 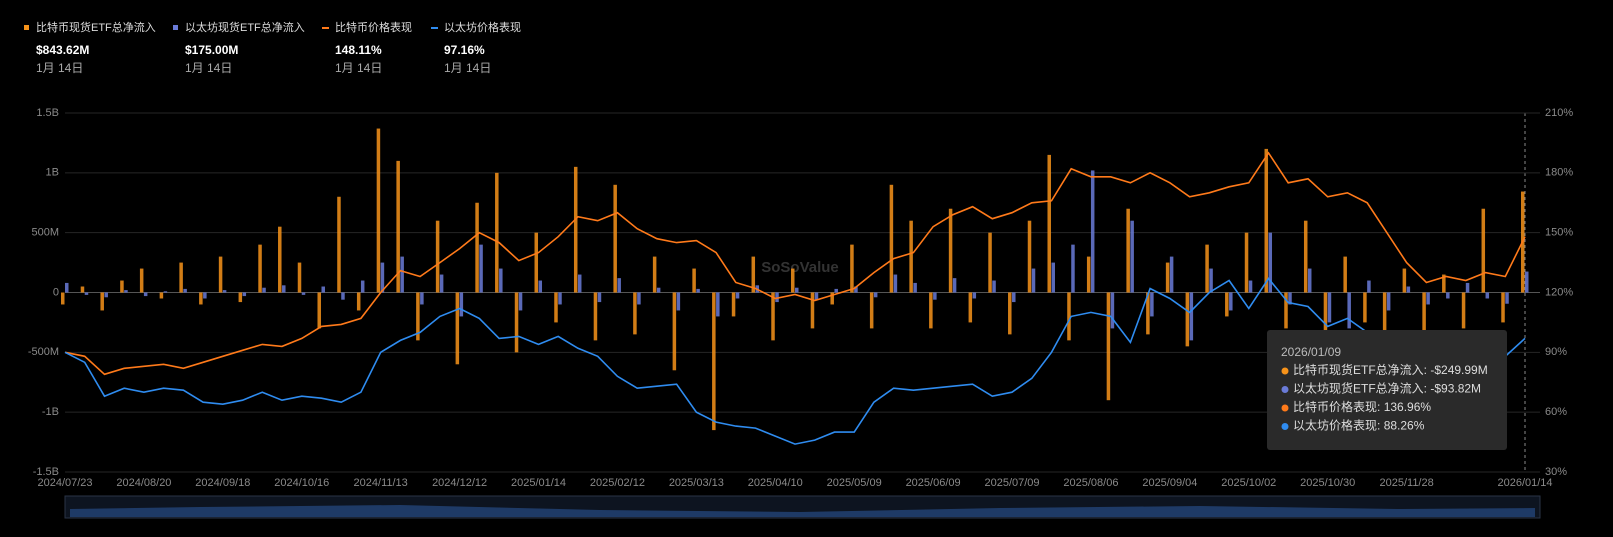 What do you see at coordinates (467, 68) in the screenshot?
I see `legend-date: 1月 14日` at bounding box center [467, 68].